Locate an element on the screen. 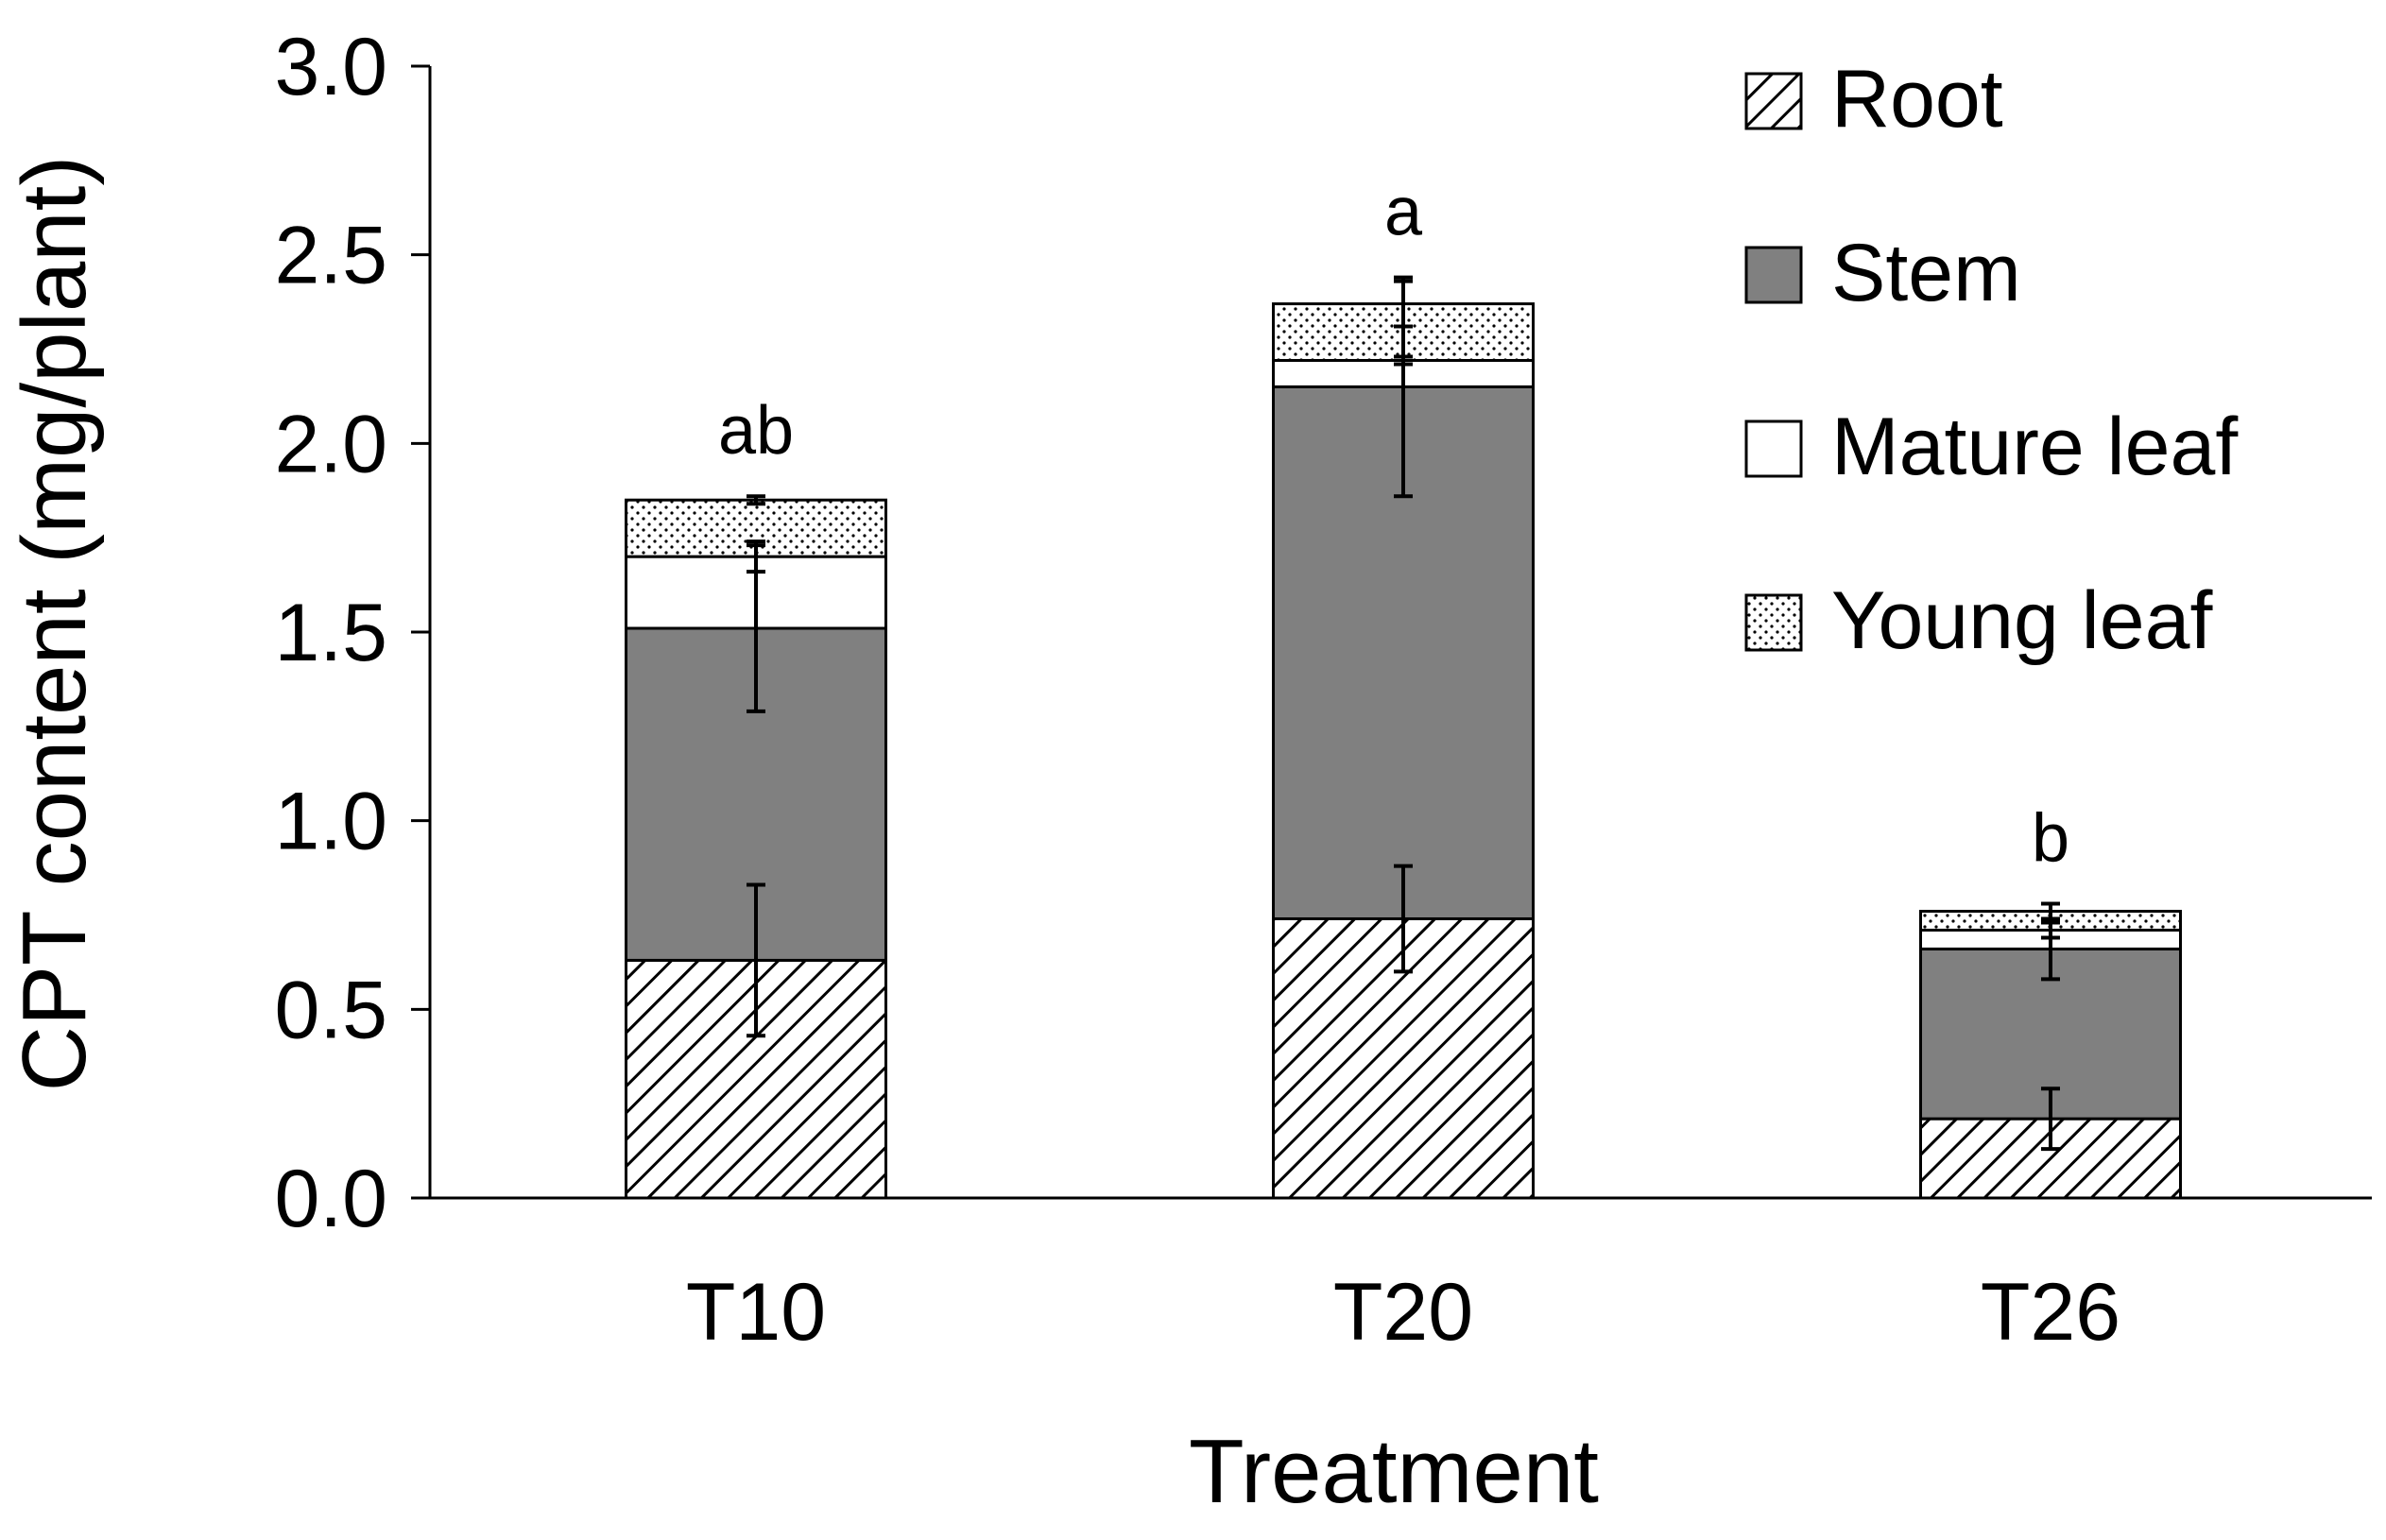 The width and height of the screenshot is (2386, 1540). y-axis-title: CPT content (mg/plant) is located at coordinates (54, 624).